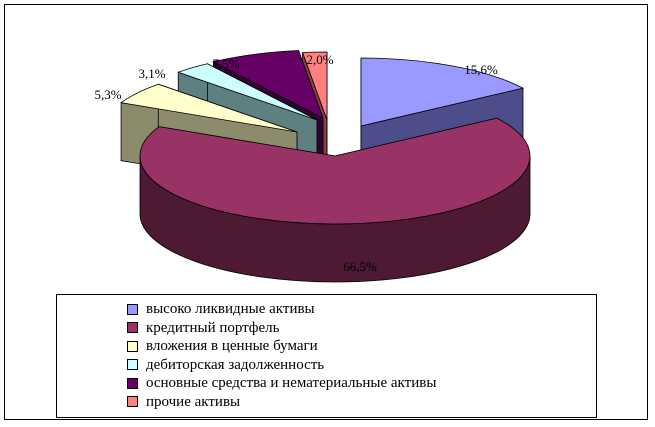 This screenshot has height=427, width=655. Describe the element at coordinates (235, 364) in the screenshot. I see `legend-label: дебиторская задолженность` at that location.